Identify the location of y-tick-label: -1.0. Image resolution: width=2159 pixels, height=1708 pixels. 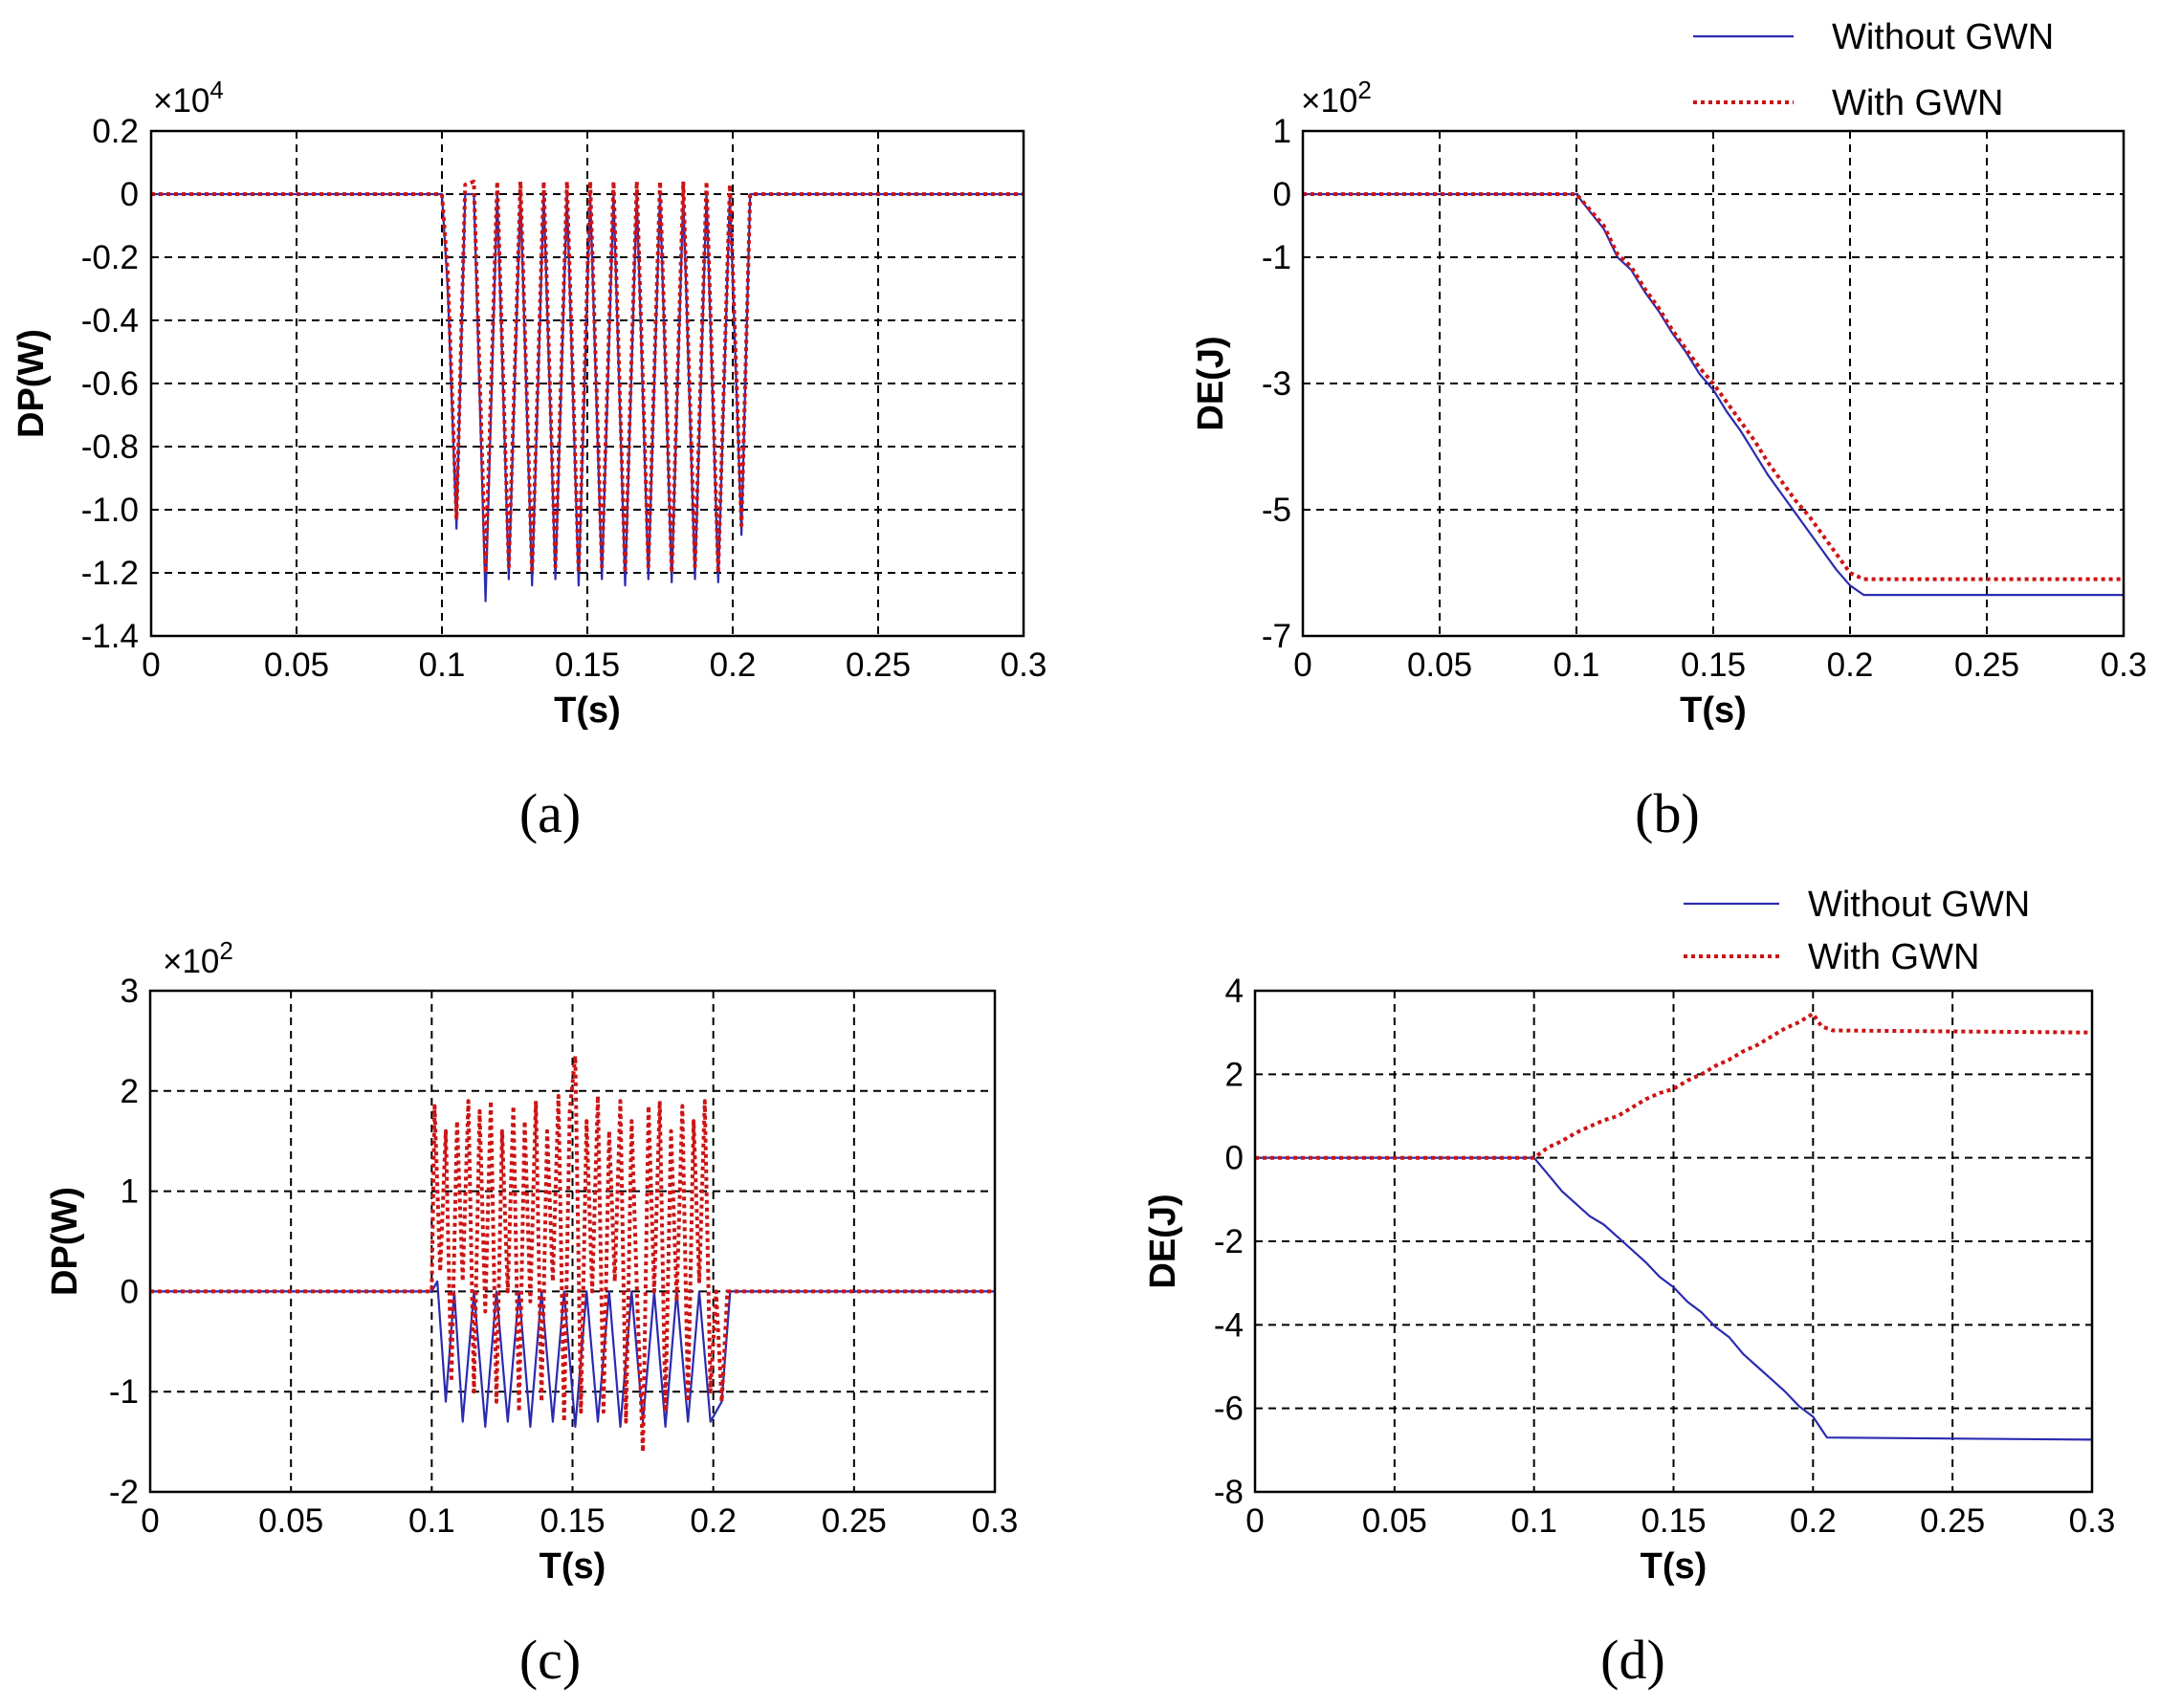
(110, 510).